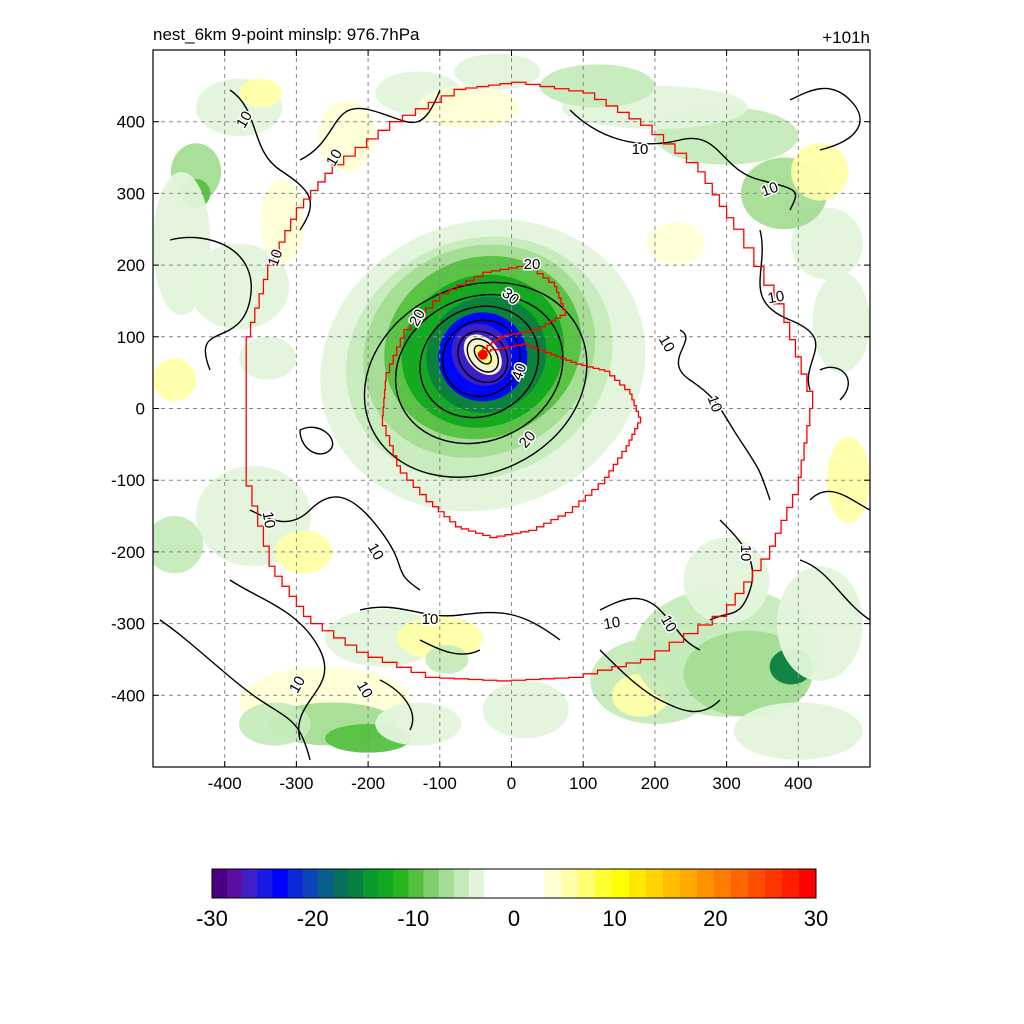 Image resolution: width=1024 pixels, height=1024 pixels. Describe the element at coordinates (131, 337) in the screenshot. I see `y-tick-label: 100` at that location.